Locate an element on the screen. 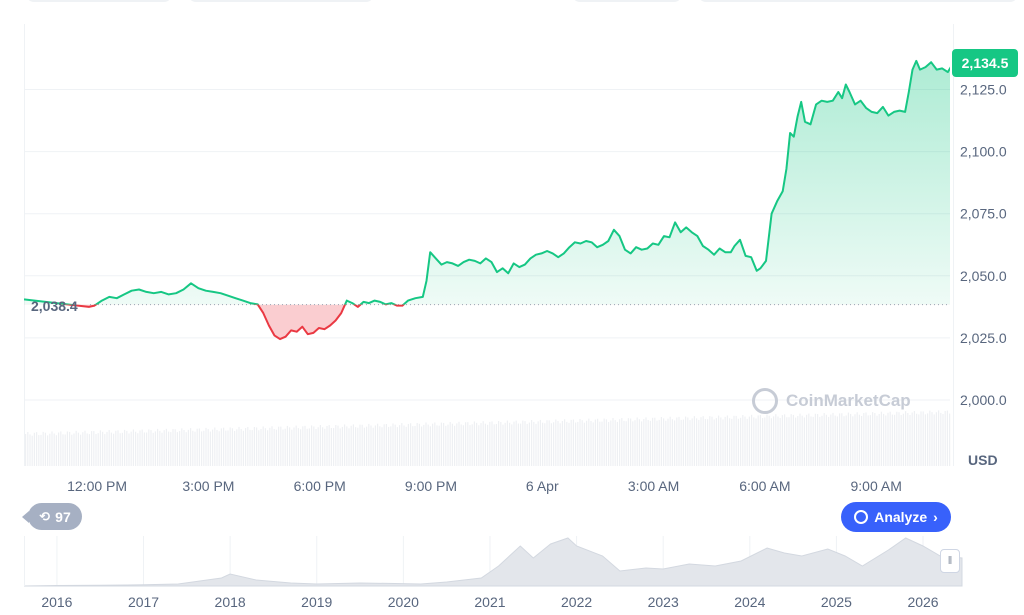 This screenshot has height=615, width=1024. history-button: ⟲ 97 is located at coordinates (52, 516).